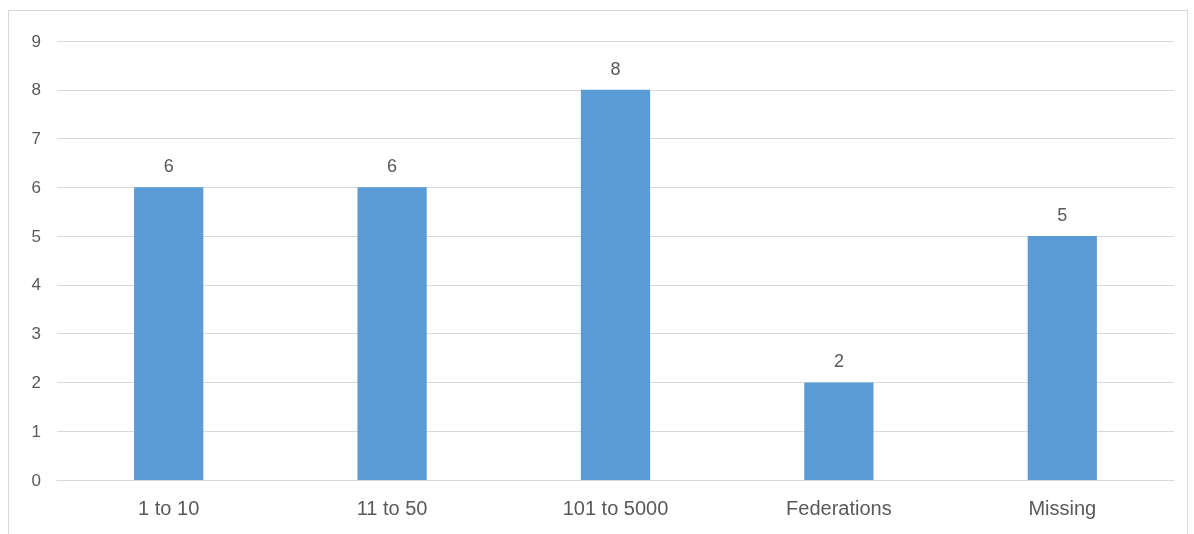 The image size is (1194, 534). Describe the element at coordinates (1062, 508) in the screenshot. I see `x-tick-label: Missing` at that location.